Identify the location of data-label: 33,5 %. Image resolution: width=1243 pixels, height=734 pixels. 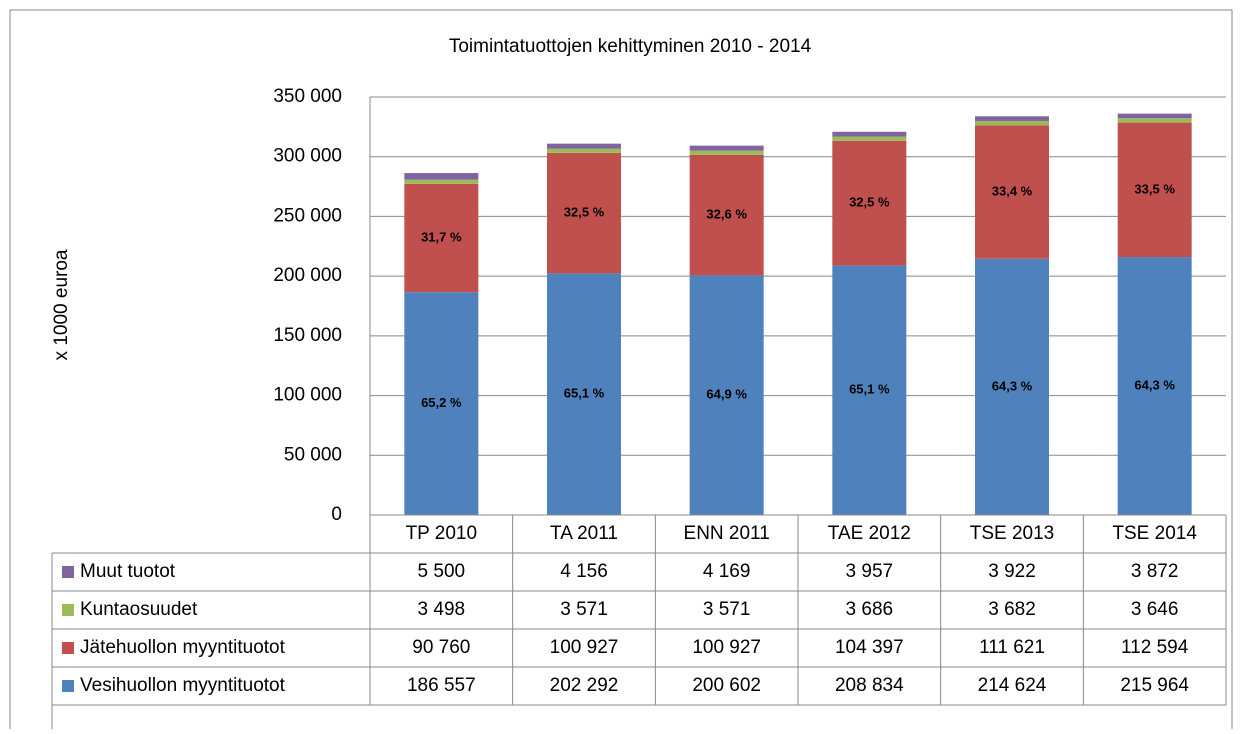
(1154, 188).